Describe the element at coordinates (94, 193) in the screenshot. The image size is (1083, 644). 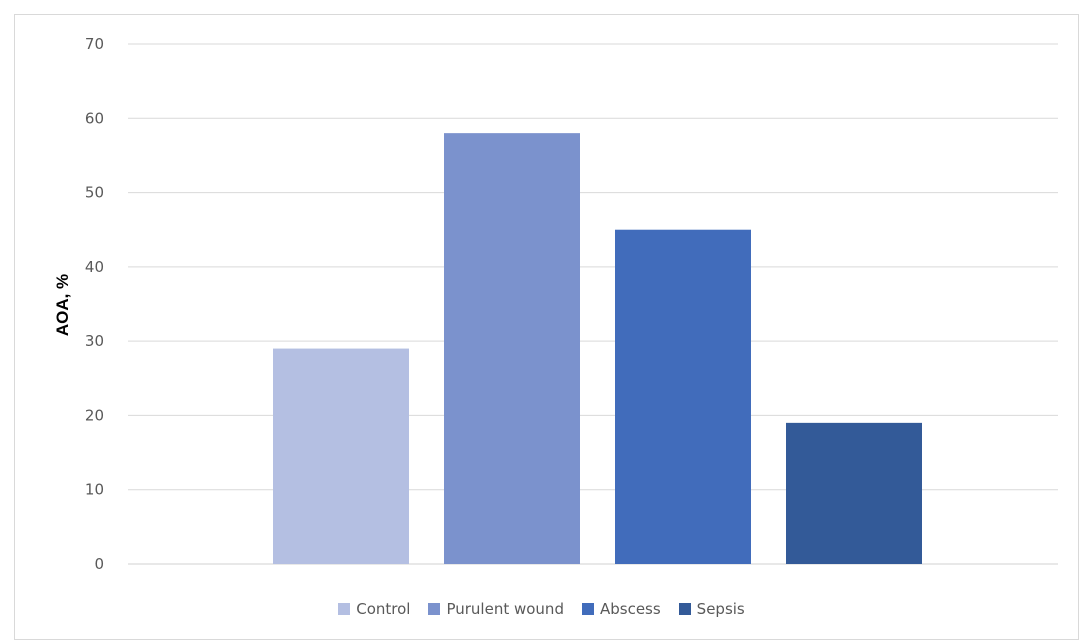
I see `y-tick-label: 50` at that location.